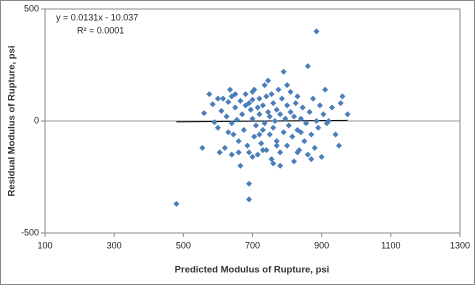 This screenshot has width=475, height=285. Describe the element at coordinates (252, 270) in the screenshot. I see `x-axis-title: Predicted Modulus of Rupture, psi` at that location.